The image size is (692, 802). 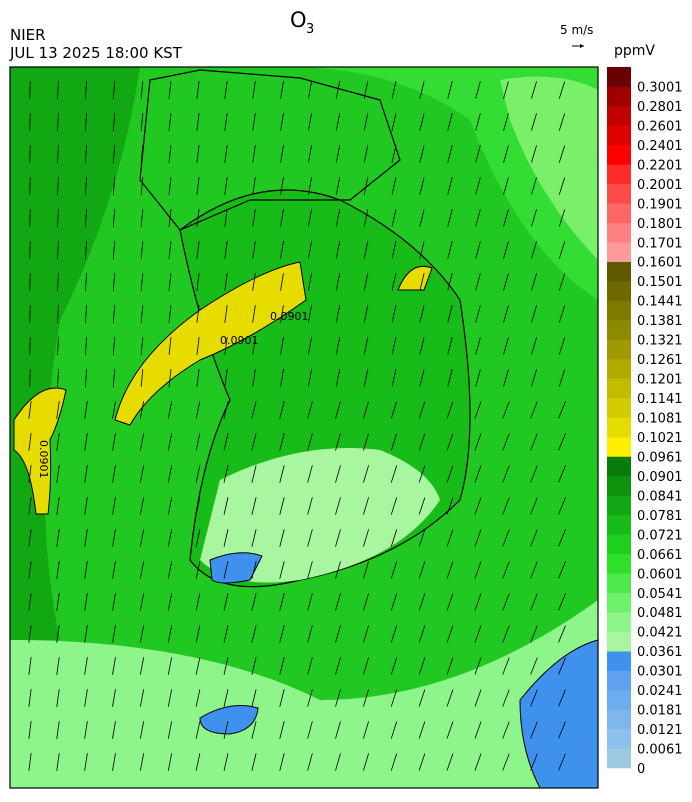 What do you see at coordinates (660, 399) in the screenshot?
I see `colorbar-label: 0.1141` at bounding box center [660, 399].